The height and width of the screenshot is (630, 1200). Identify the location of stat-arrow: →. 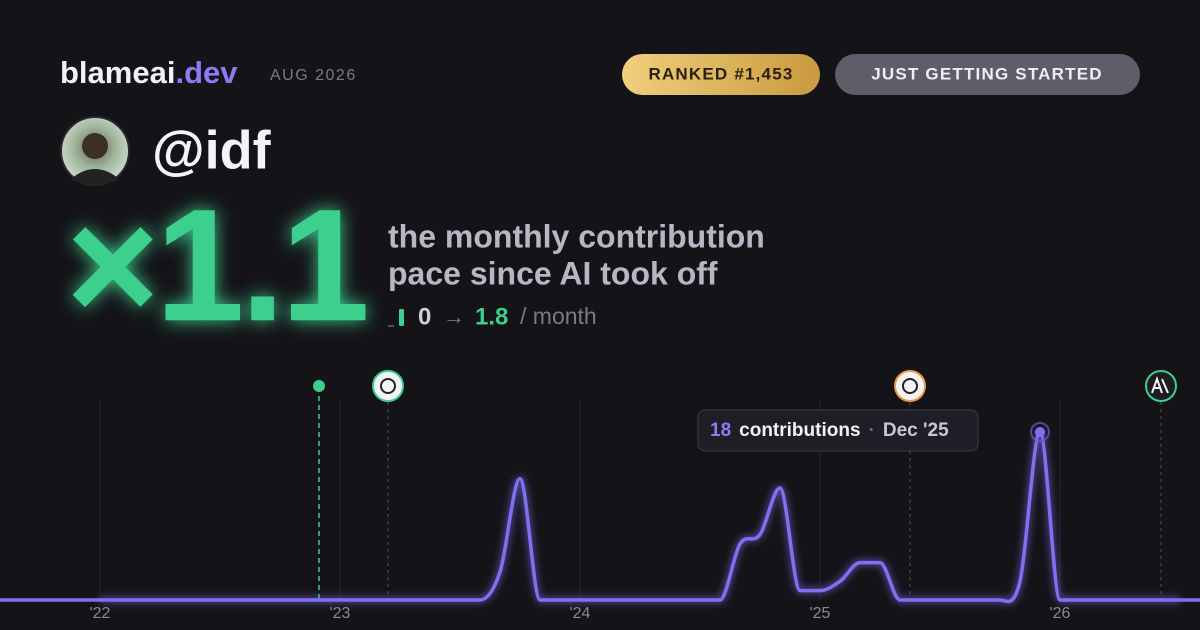
(454, 316).